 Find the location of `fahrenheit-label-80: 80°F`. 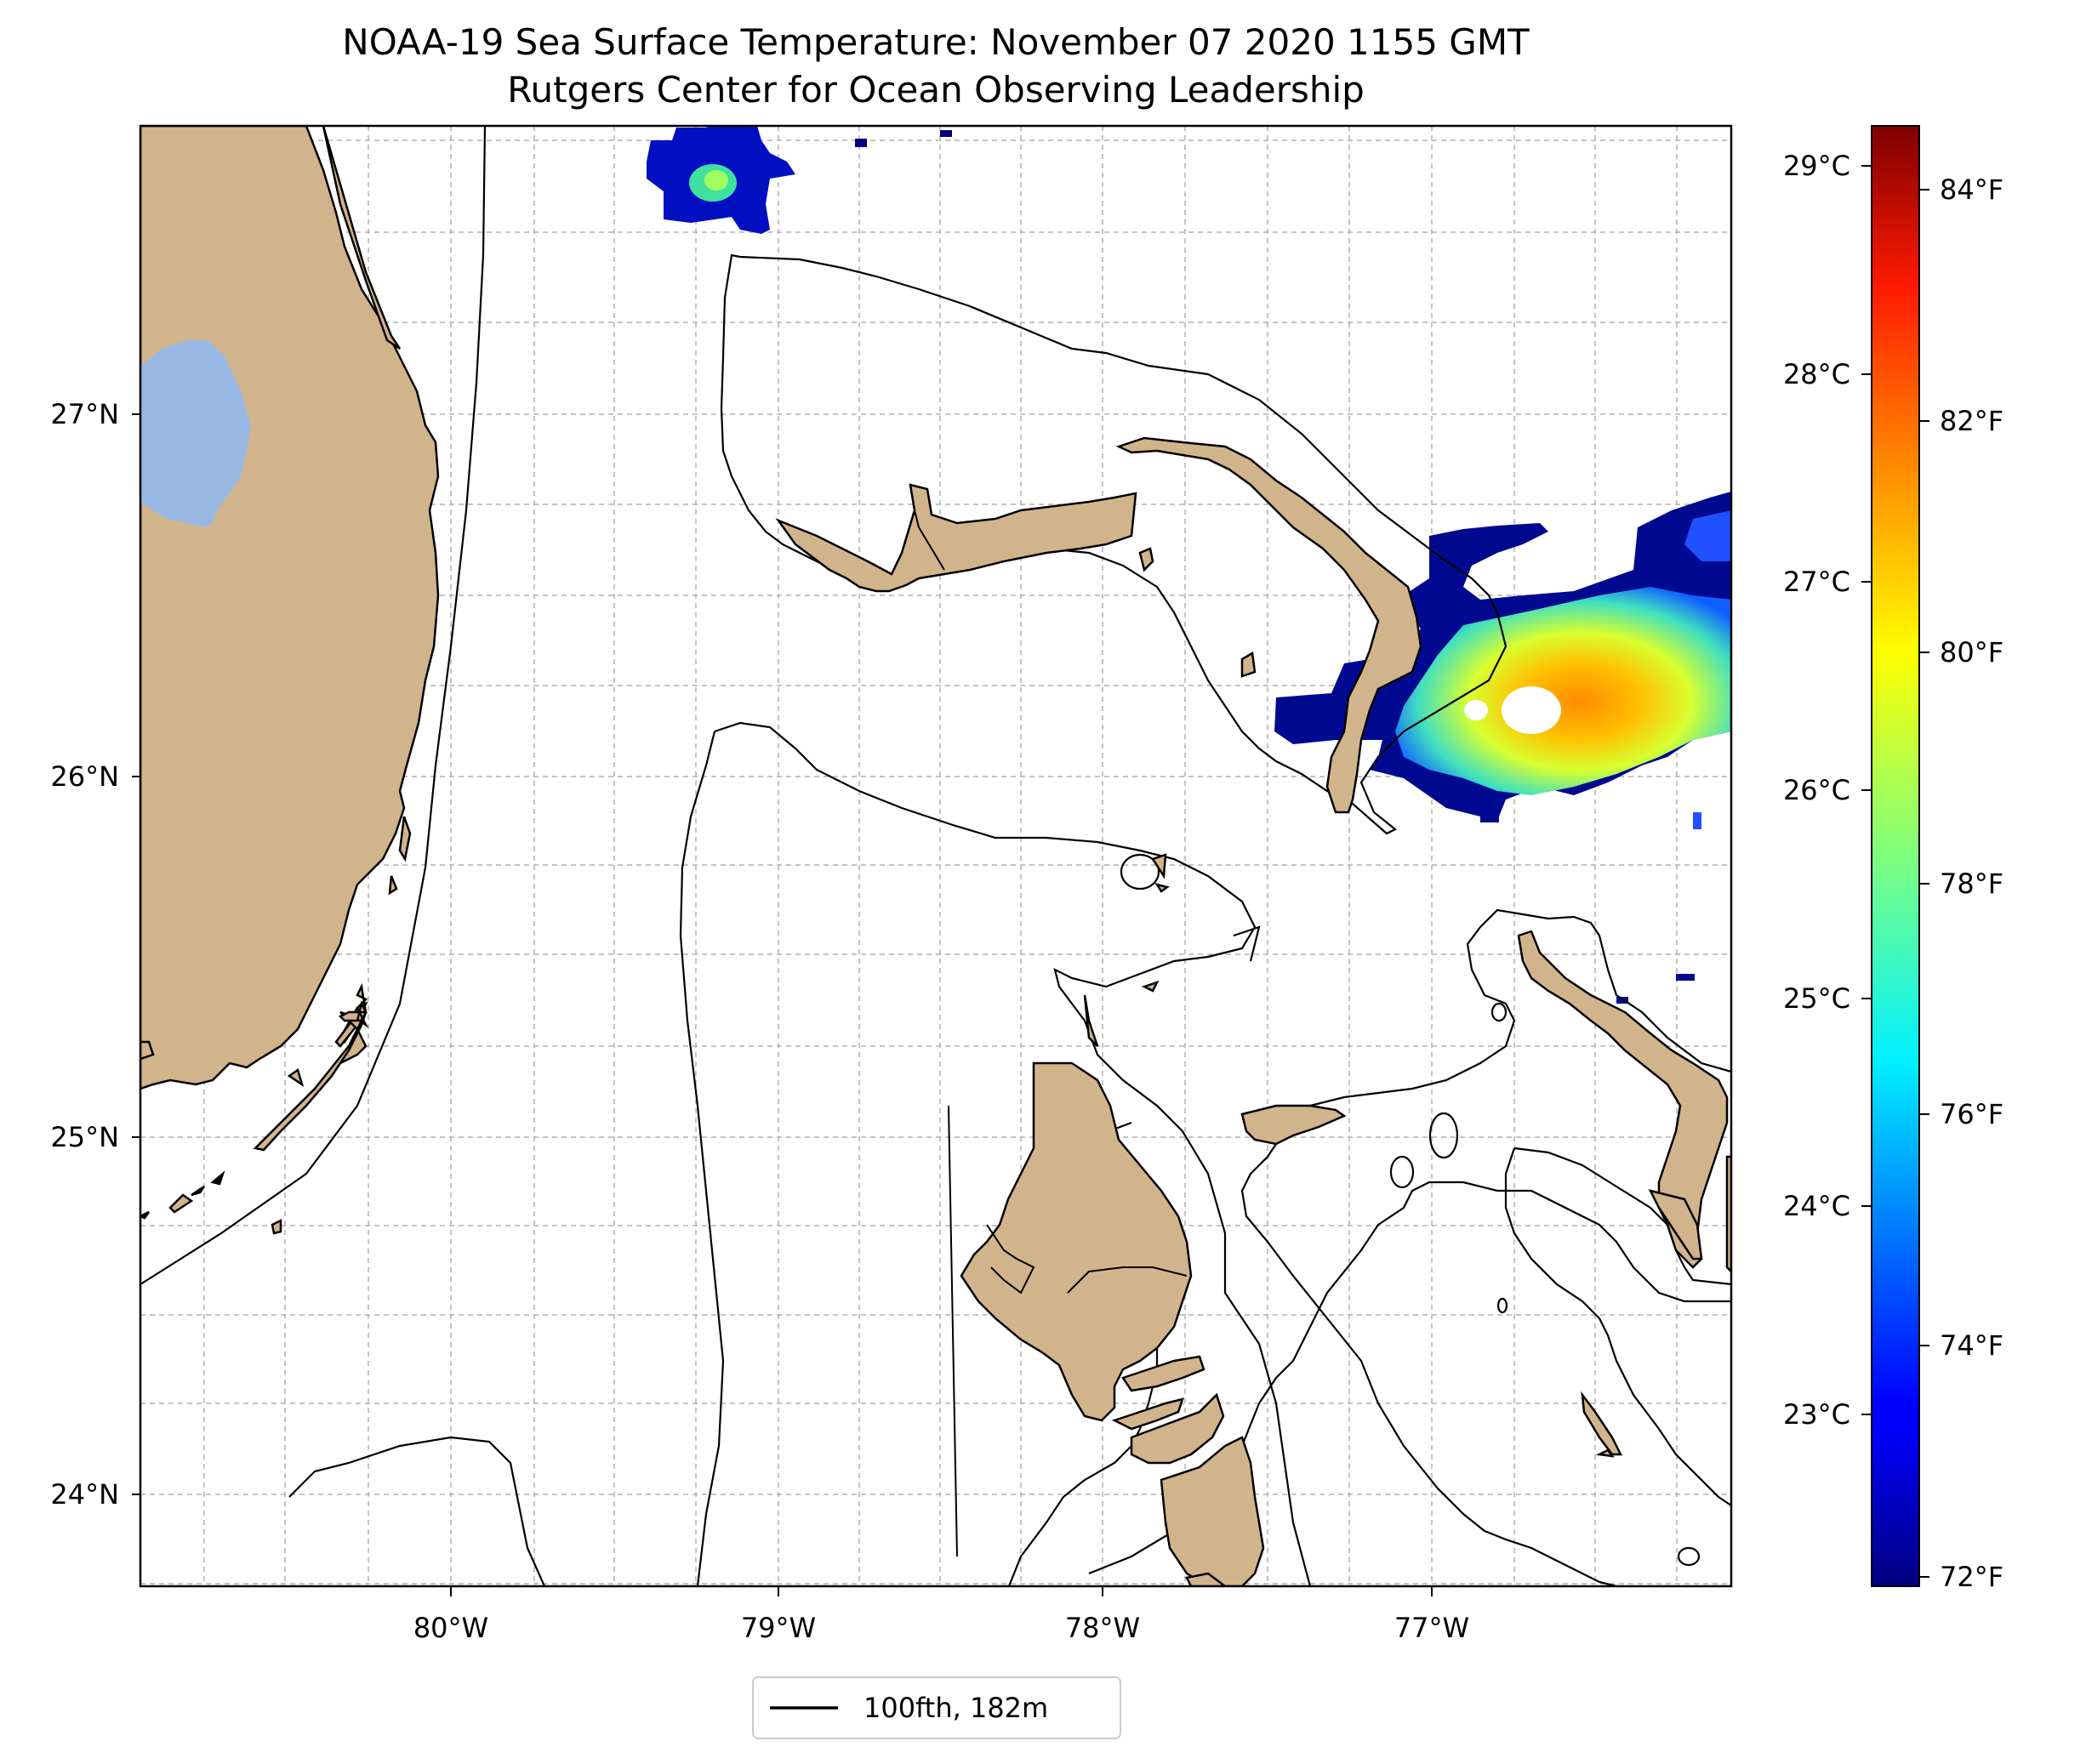

fahrenheit-label-80: 80°F is located at coordinates (1972, 652).